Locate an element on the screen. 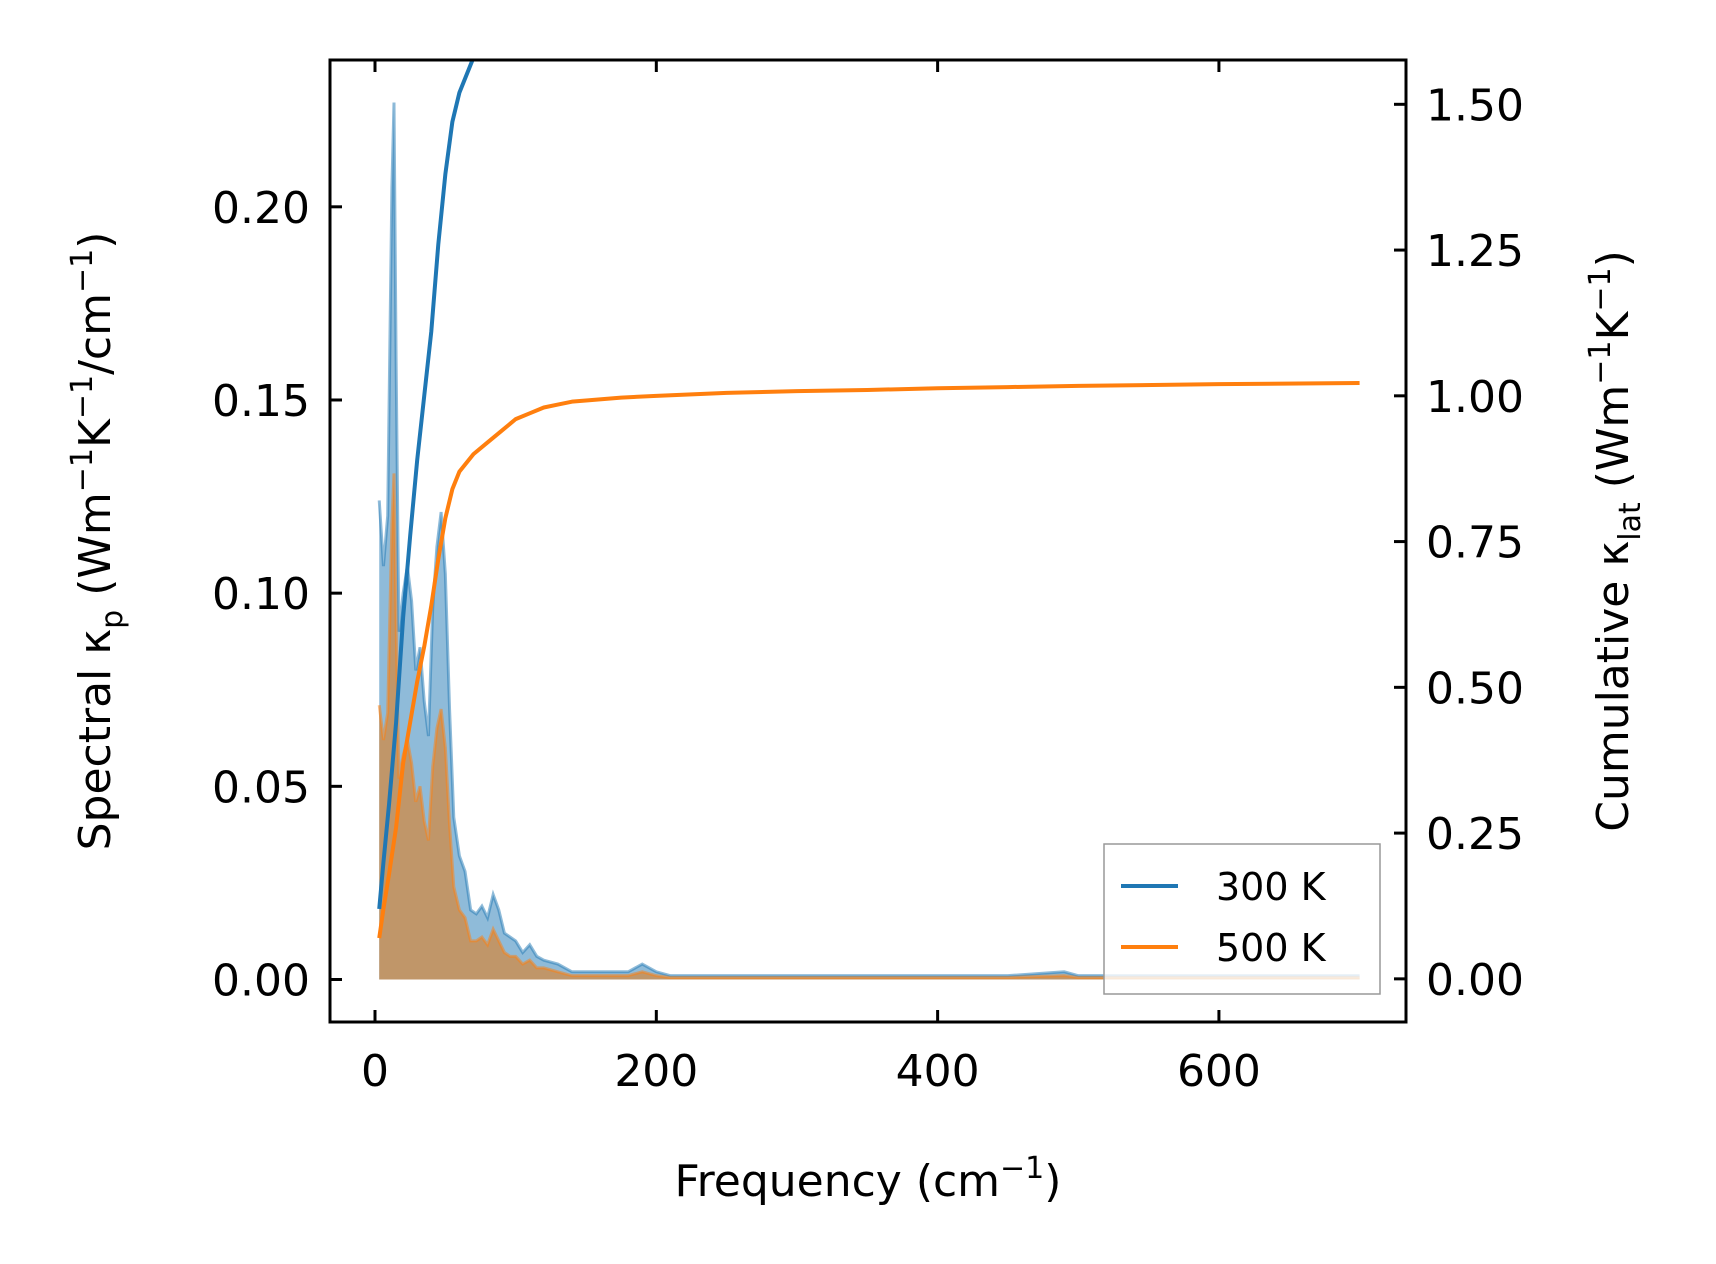  y-left-tick-label: 0.15 is located at coordinates (261, 401).